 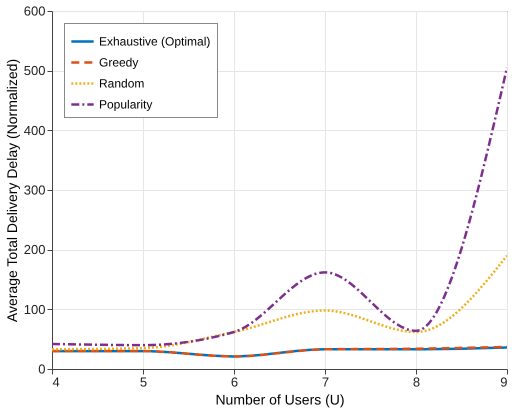 I want to click on y-tick-label: 500, so click(x=35, y=70).